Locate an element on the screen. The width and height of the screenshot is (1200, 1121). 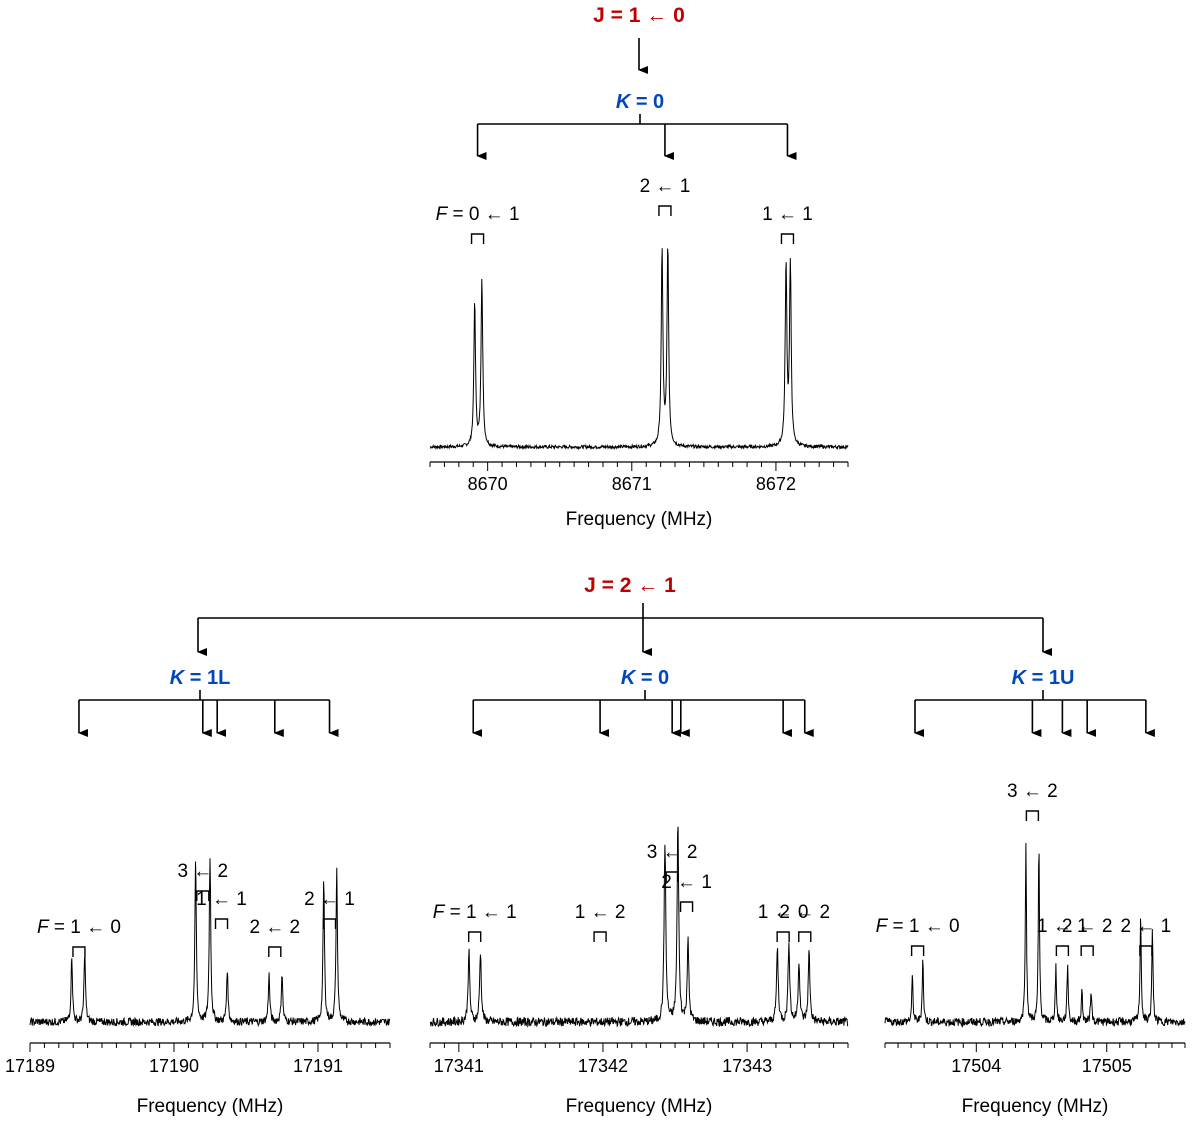
tick-label: 17189 is located at coordinates (30, 1066).